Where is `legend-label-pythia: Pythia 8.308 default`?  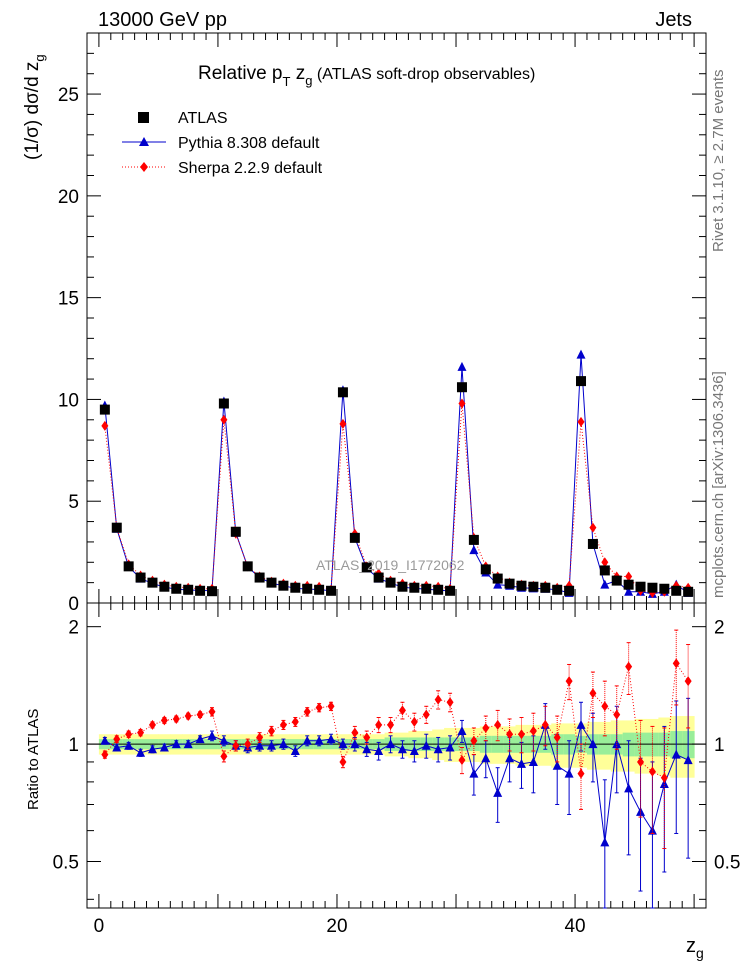
legend-label-pythia: Pythia 8.308 default is located at coordinates (249, 143).